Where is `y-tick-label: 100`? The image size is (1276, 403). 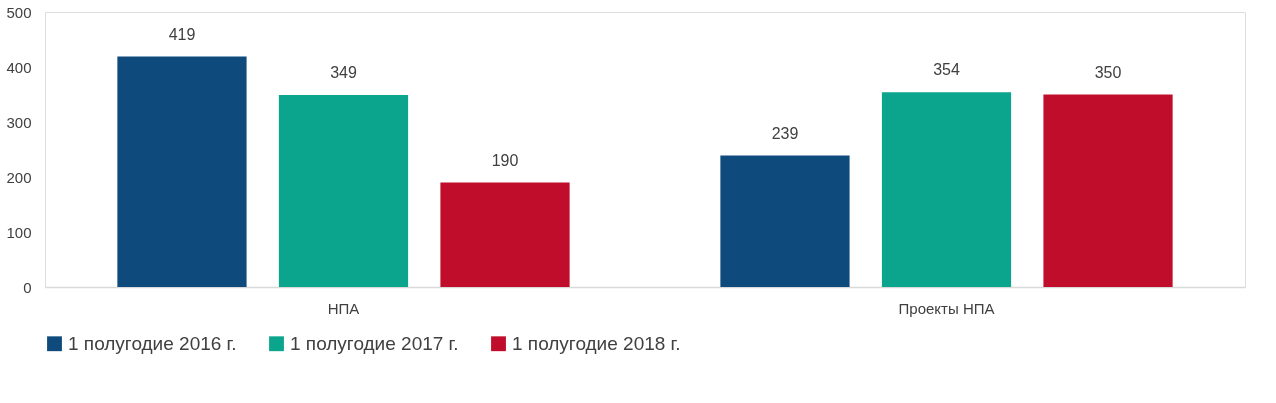
y-tick-label: 100 is located at coordinates (19, 232).